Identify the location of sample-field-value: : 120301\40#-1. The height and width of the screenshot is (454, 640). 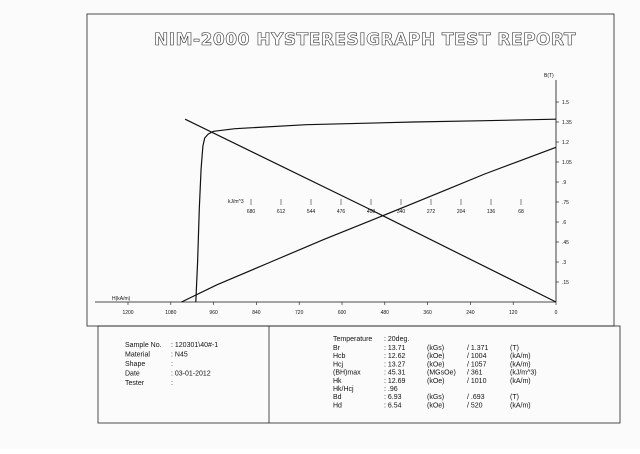
(194, 345).